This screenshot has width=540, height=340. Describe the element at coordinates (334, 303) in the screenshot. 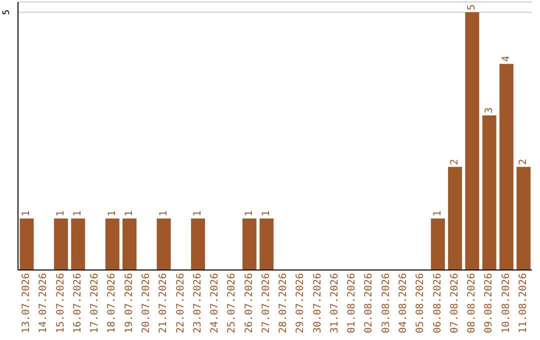

I see `x-tick-label: 31.07.2026` at that location.